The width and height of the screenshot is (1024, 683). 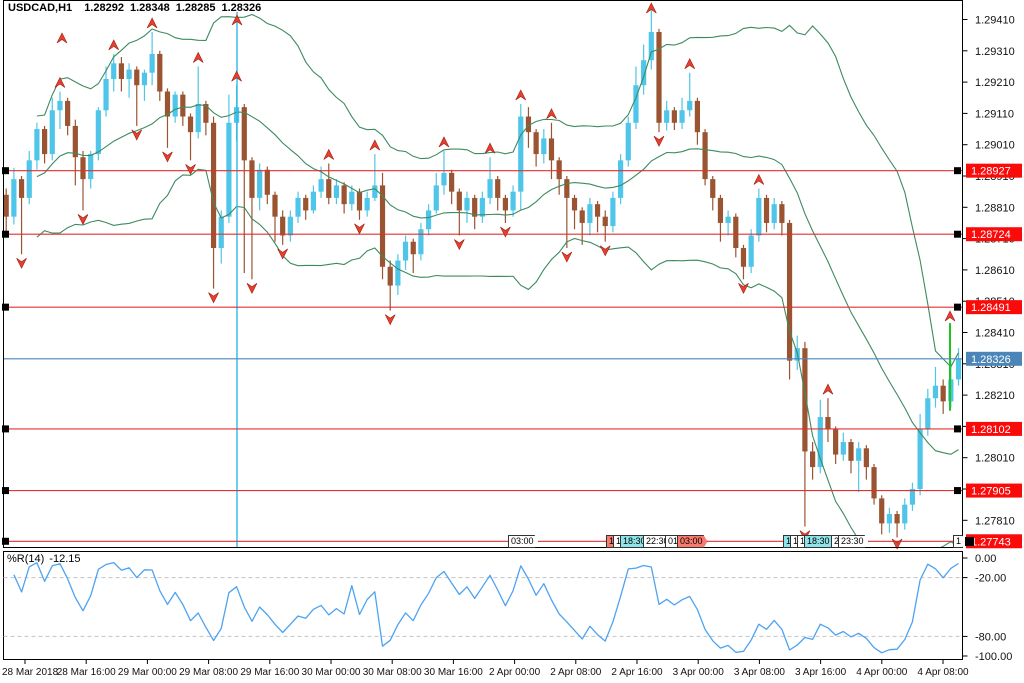 I want to click on indicator-scale-label: -80.00, so click(x=990, y=637).